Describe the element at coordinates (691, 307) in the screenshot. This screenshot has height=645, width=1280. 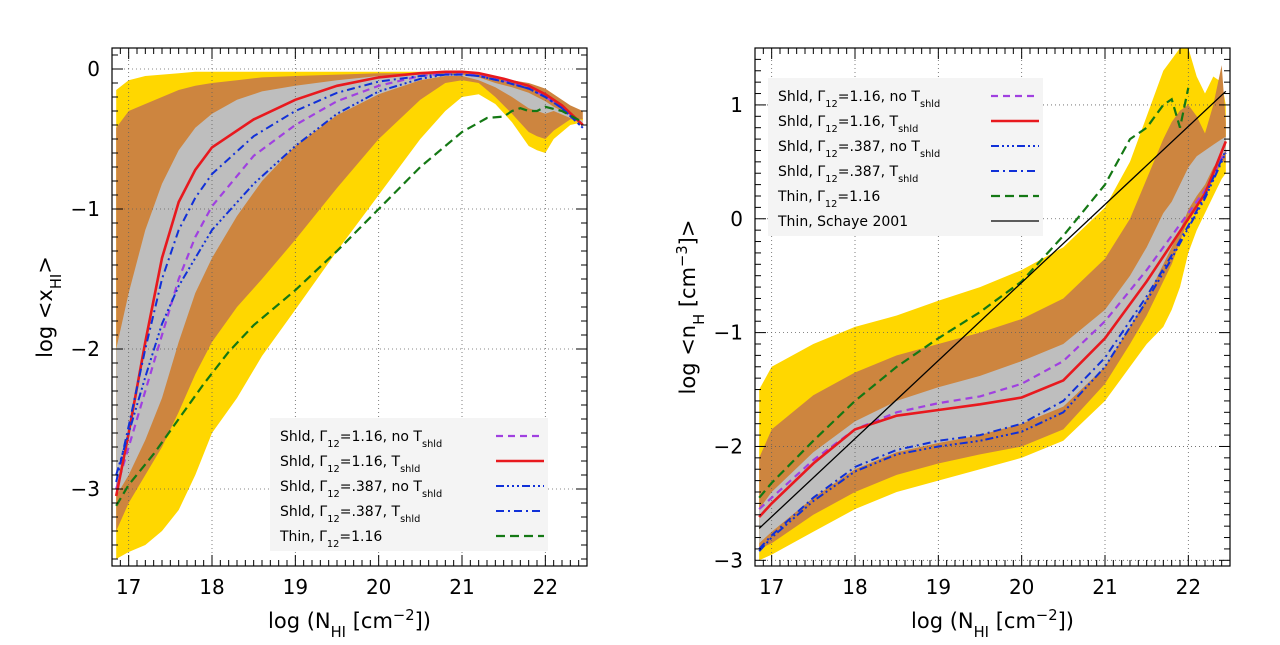
I see `y-axis-label: log <nH [cm−3]>` at that location.